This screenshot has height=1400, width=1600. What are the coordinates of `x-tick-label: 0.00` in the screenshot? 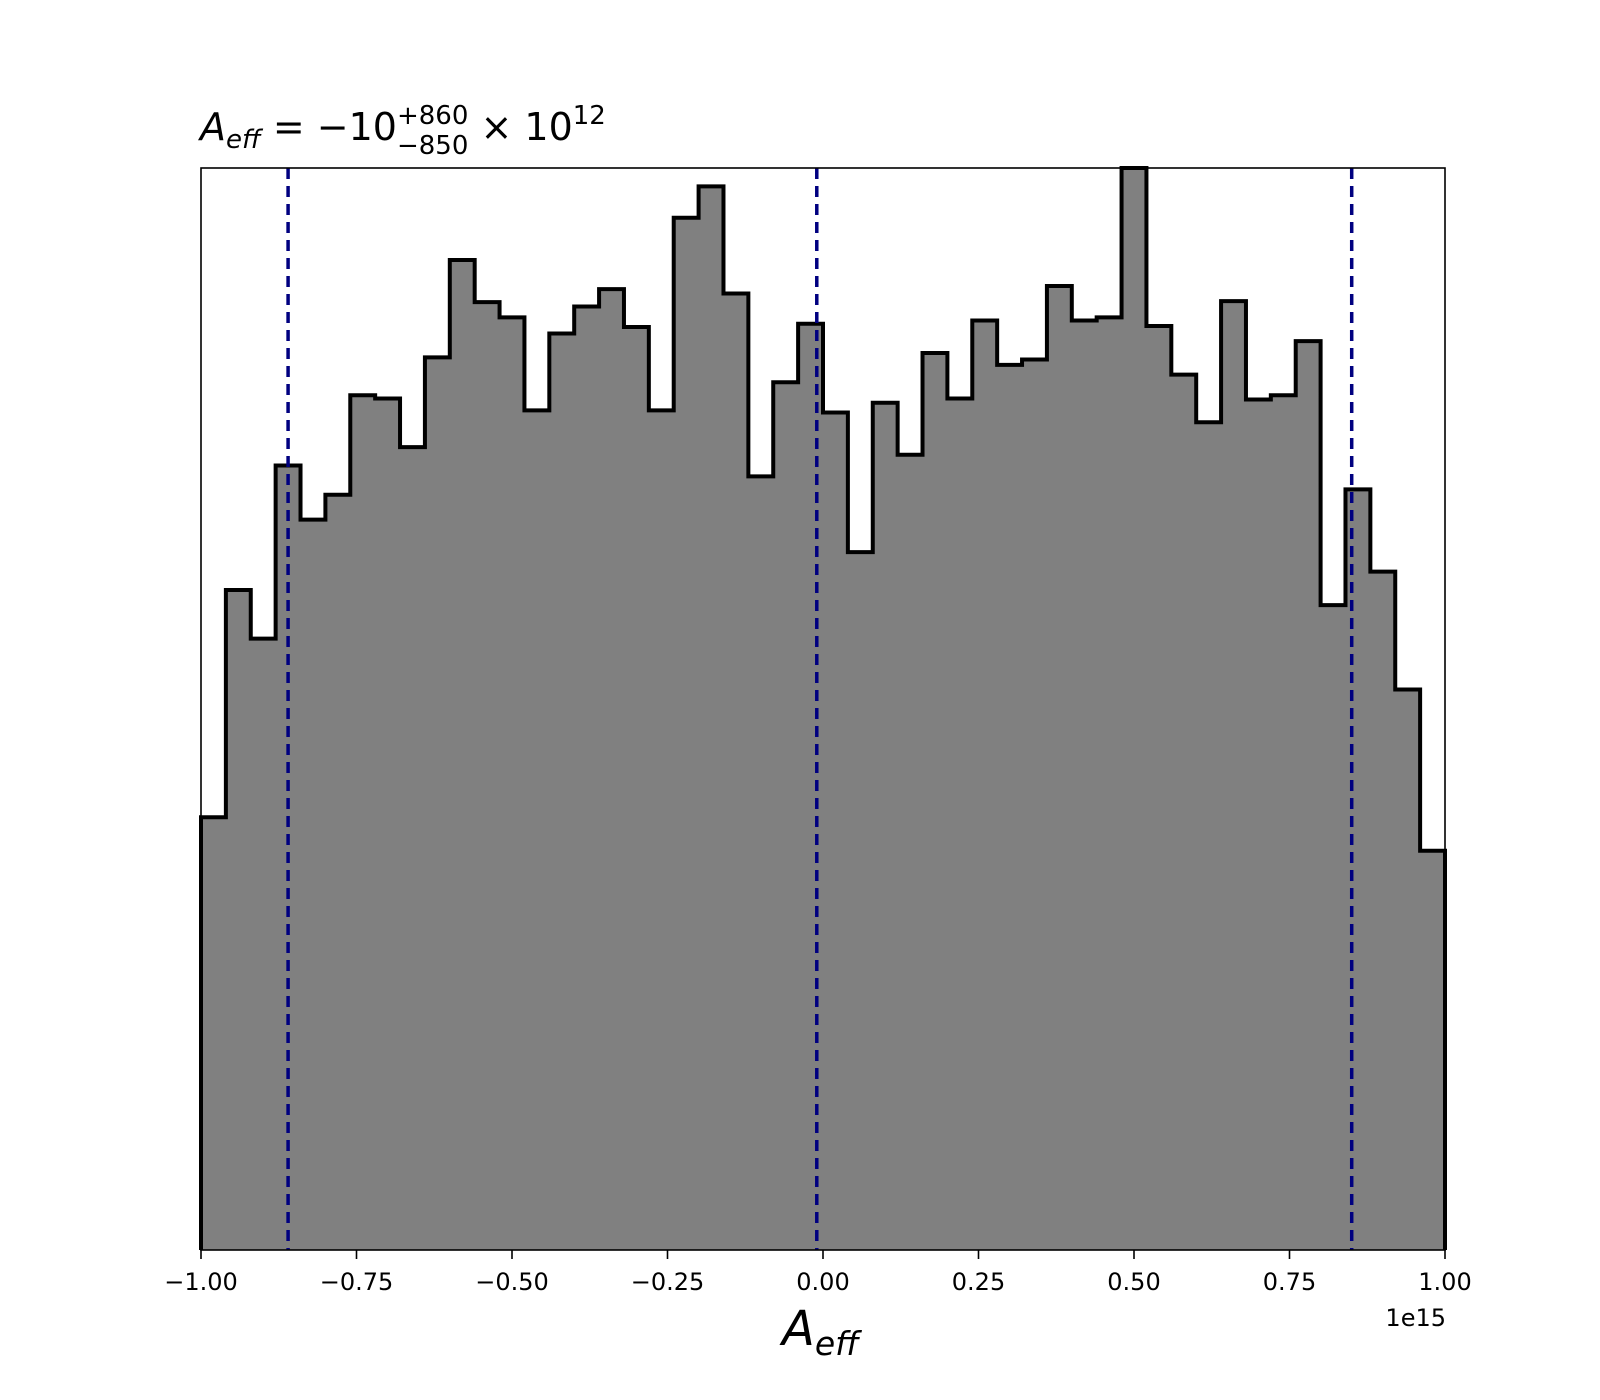 It's located at (822, 1282).